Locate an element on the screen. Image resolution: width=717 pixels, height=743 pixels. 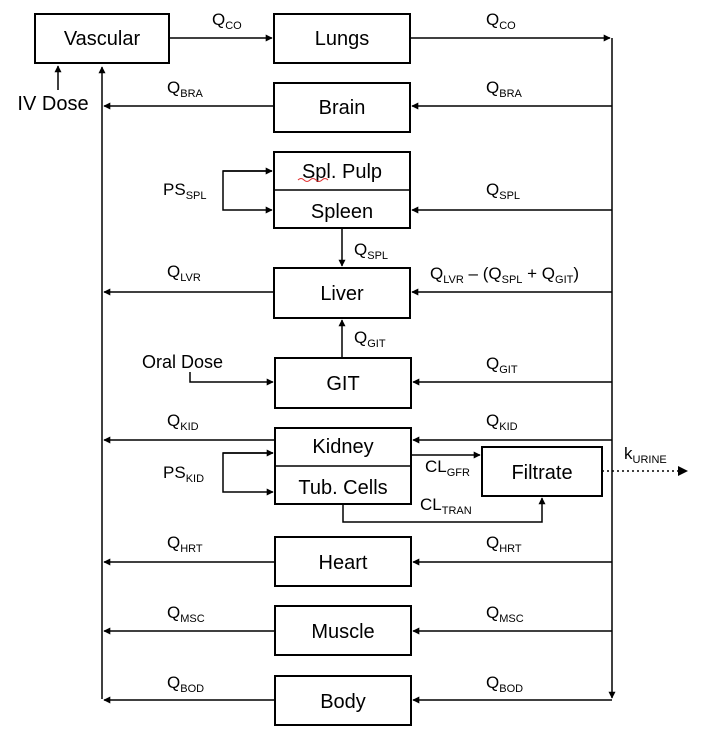
q-bra-label-left: QBRA is located at coordinates (185, 89).